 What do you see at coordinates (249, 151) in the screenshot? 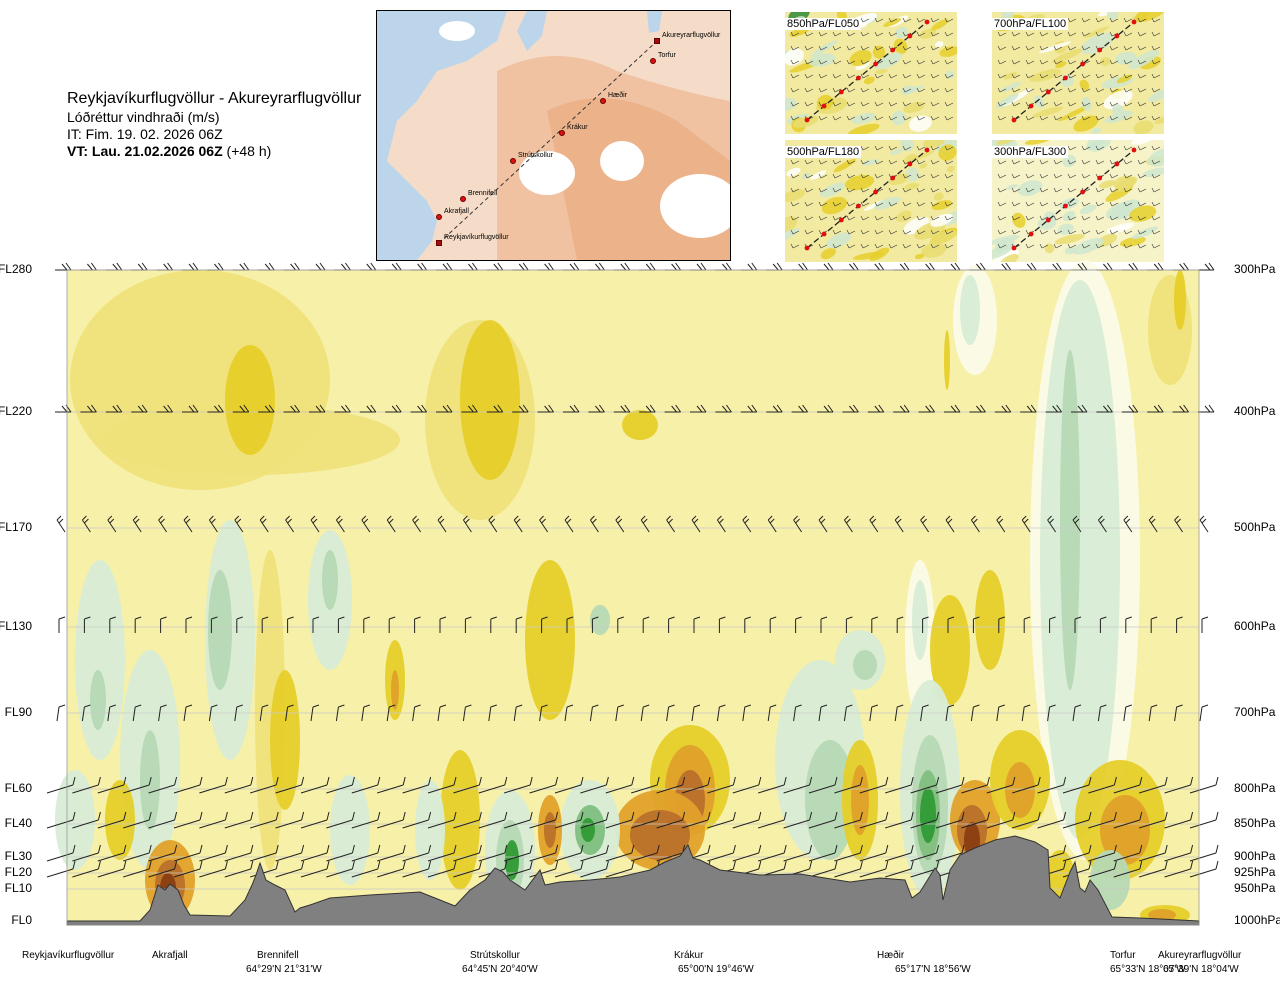
I see `lead-time: (+48 h)` at bounding box center [249, 151].